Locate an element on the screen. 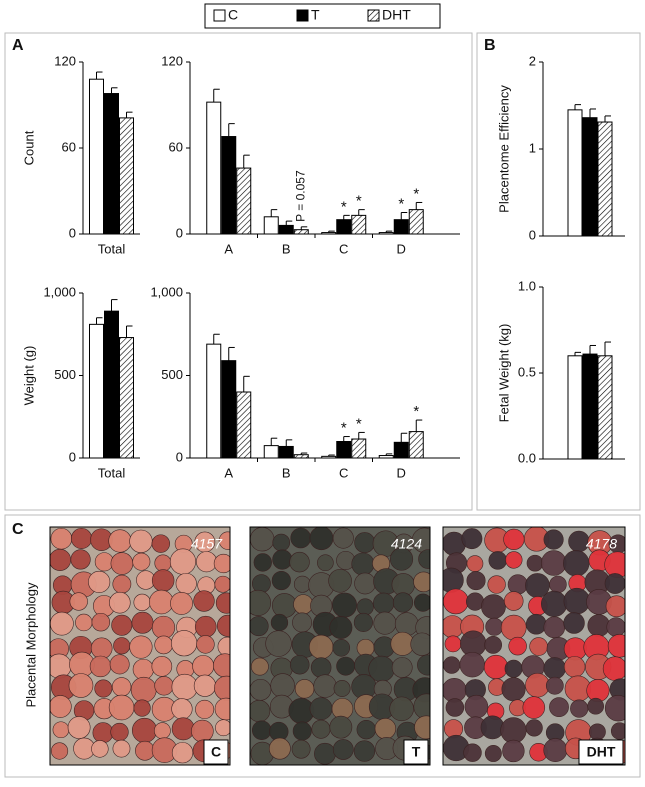 This screenshot has height=787, width=645. placenta-photo is located at coordinates (534, 646).